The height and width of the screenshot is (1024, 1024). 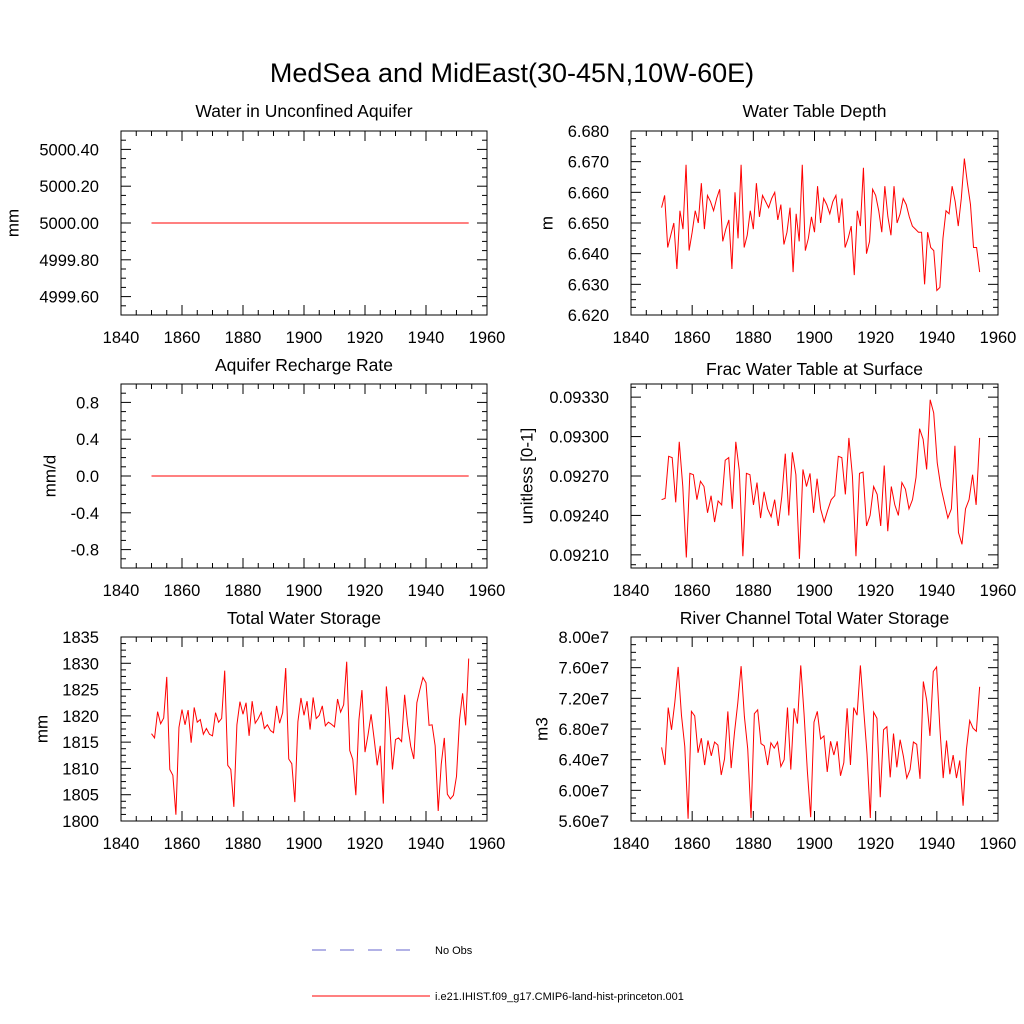 What do you see at coordinates (80, 743) in the screenshot?
I see `y-tick-label: 1815` at bounding box center [80, 743].